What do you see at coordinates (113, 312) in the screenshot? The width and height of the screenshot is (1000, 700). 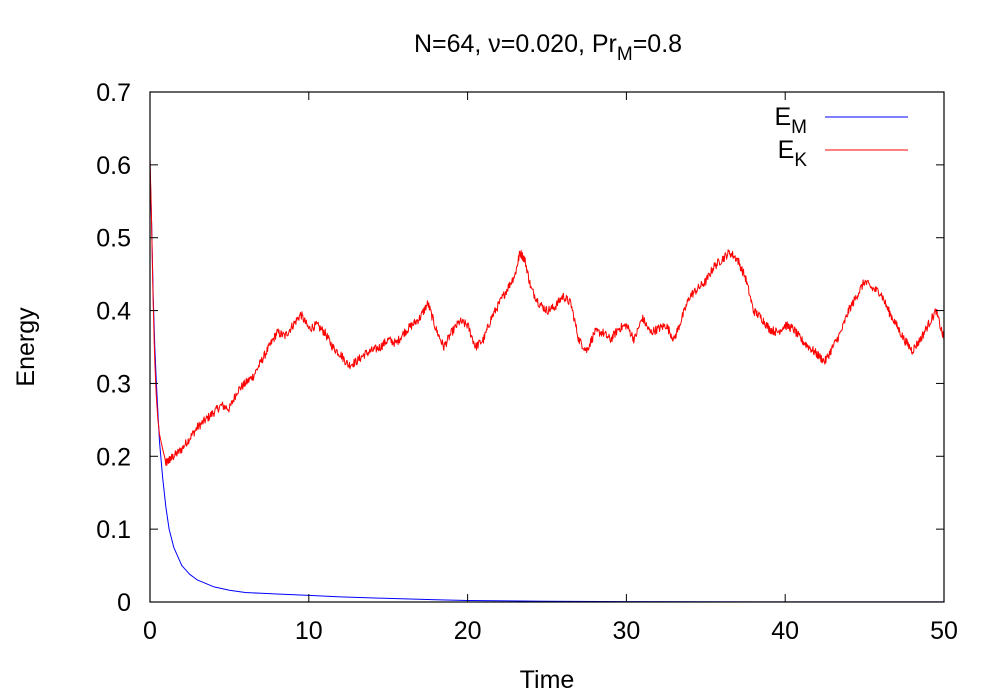 I see `y-tick-label: 0.4` at bounding box center [113, 312].